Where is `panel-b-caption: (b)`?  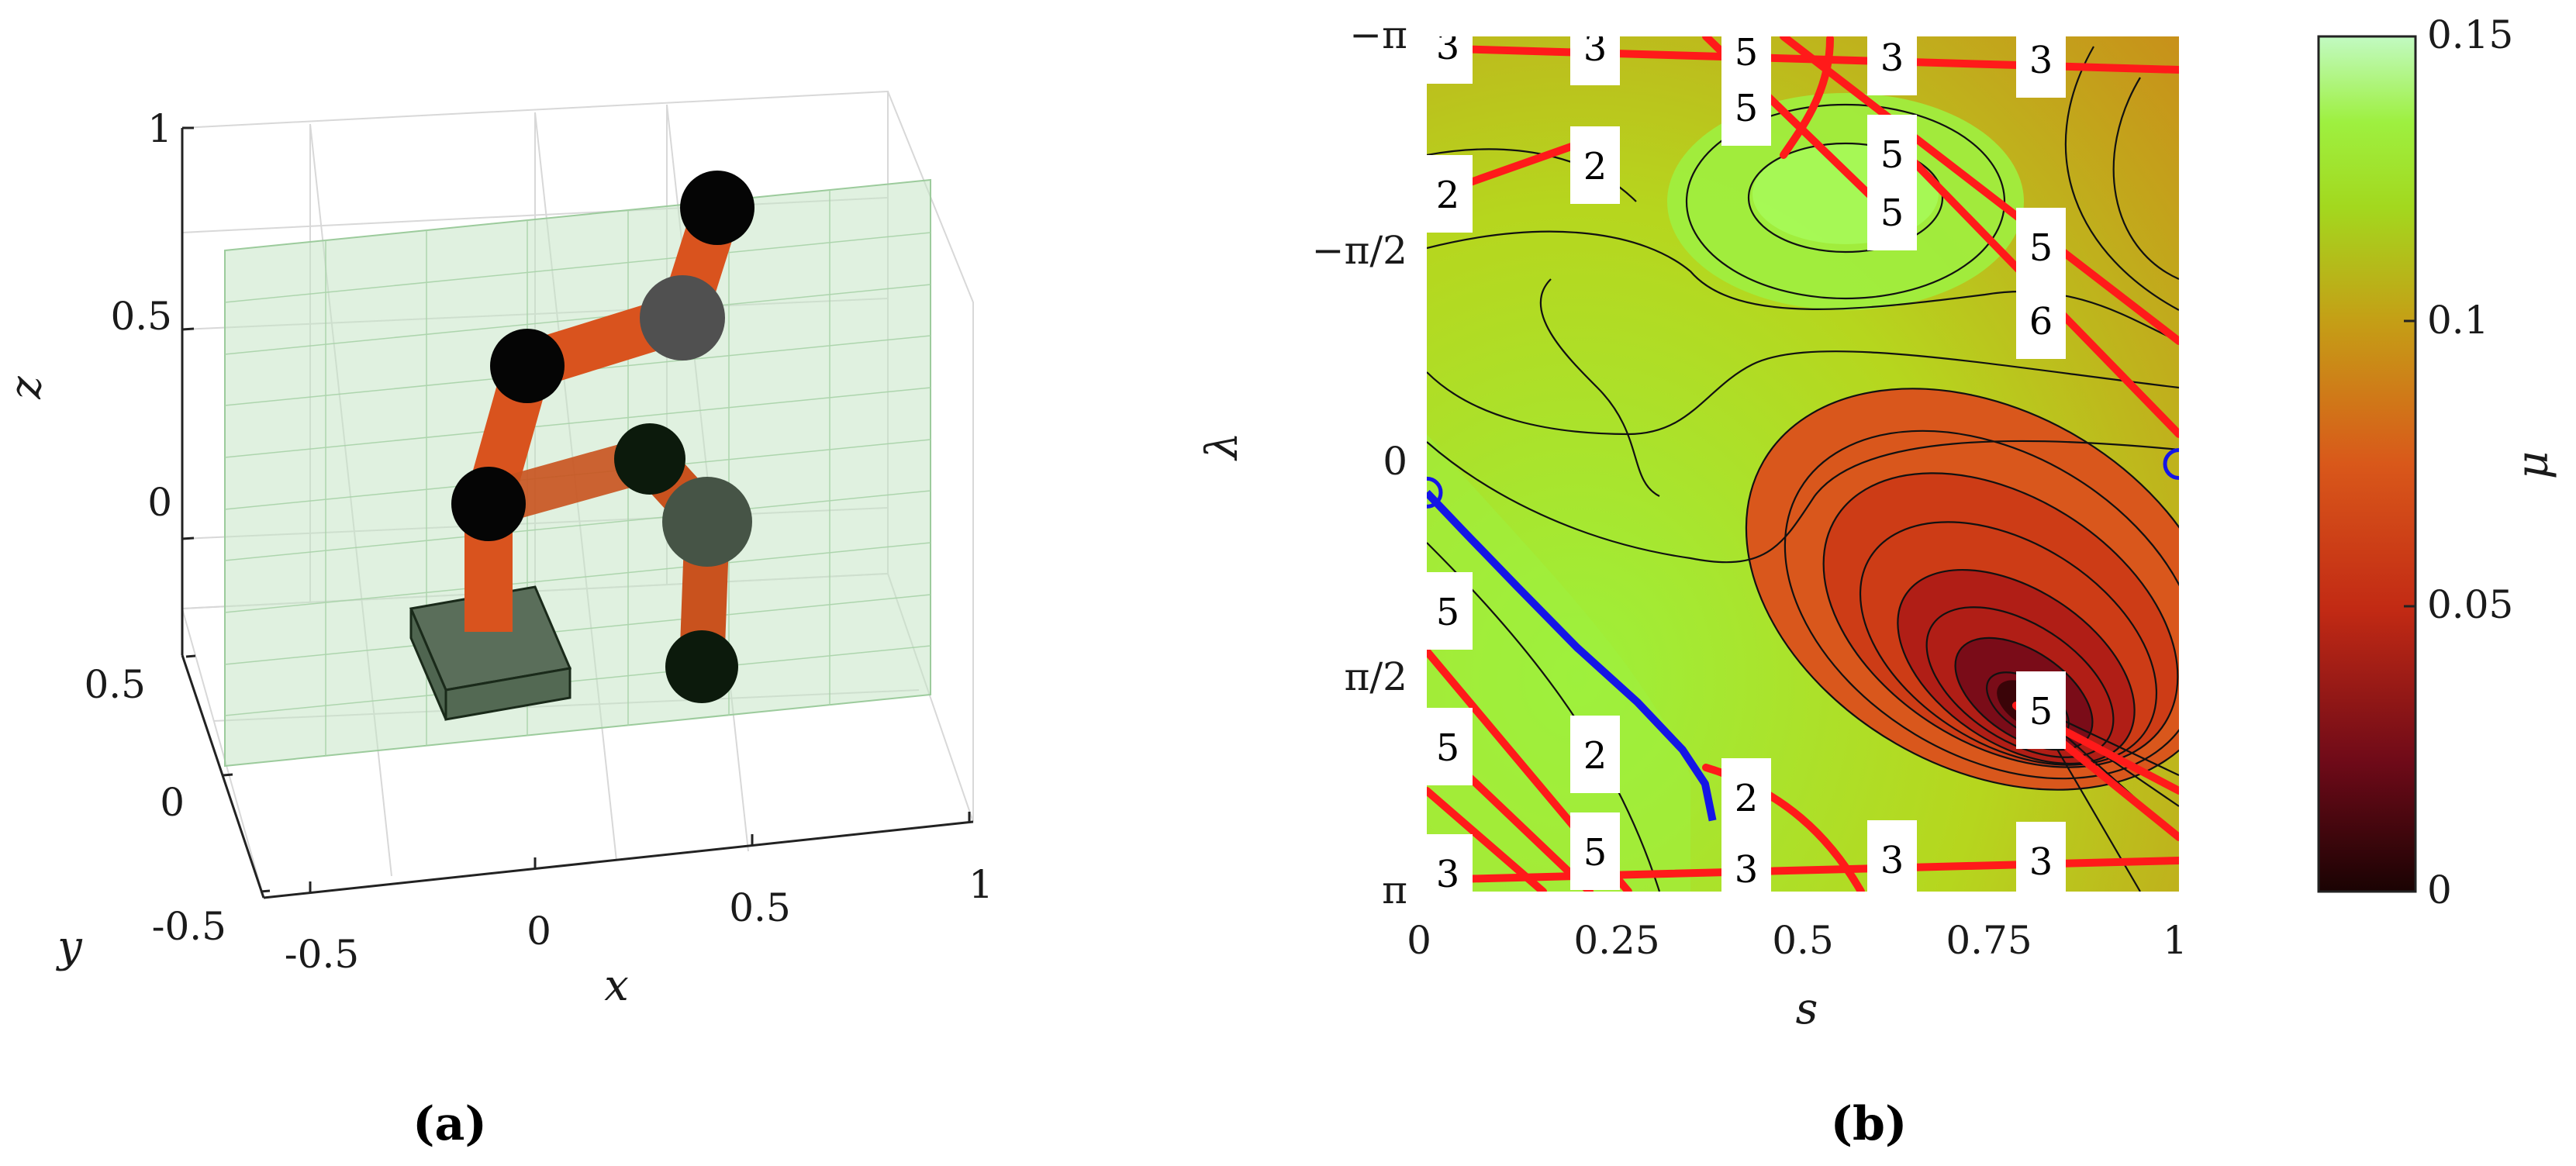
panel-b-caption: (b) is located at coordinates (1870, 1124).